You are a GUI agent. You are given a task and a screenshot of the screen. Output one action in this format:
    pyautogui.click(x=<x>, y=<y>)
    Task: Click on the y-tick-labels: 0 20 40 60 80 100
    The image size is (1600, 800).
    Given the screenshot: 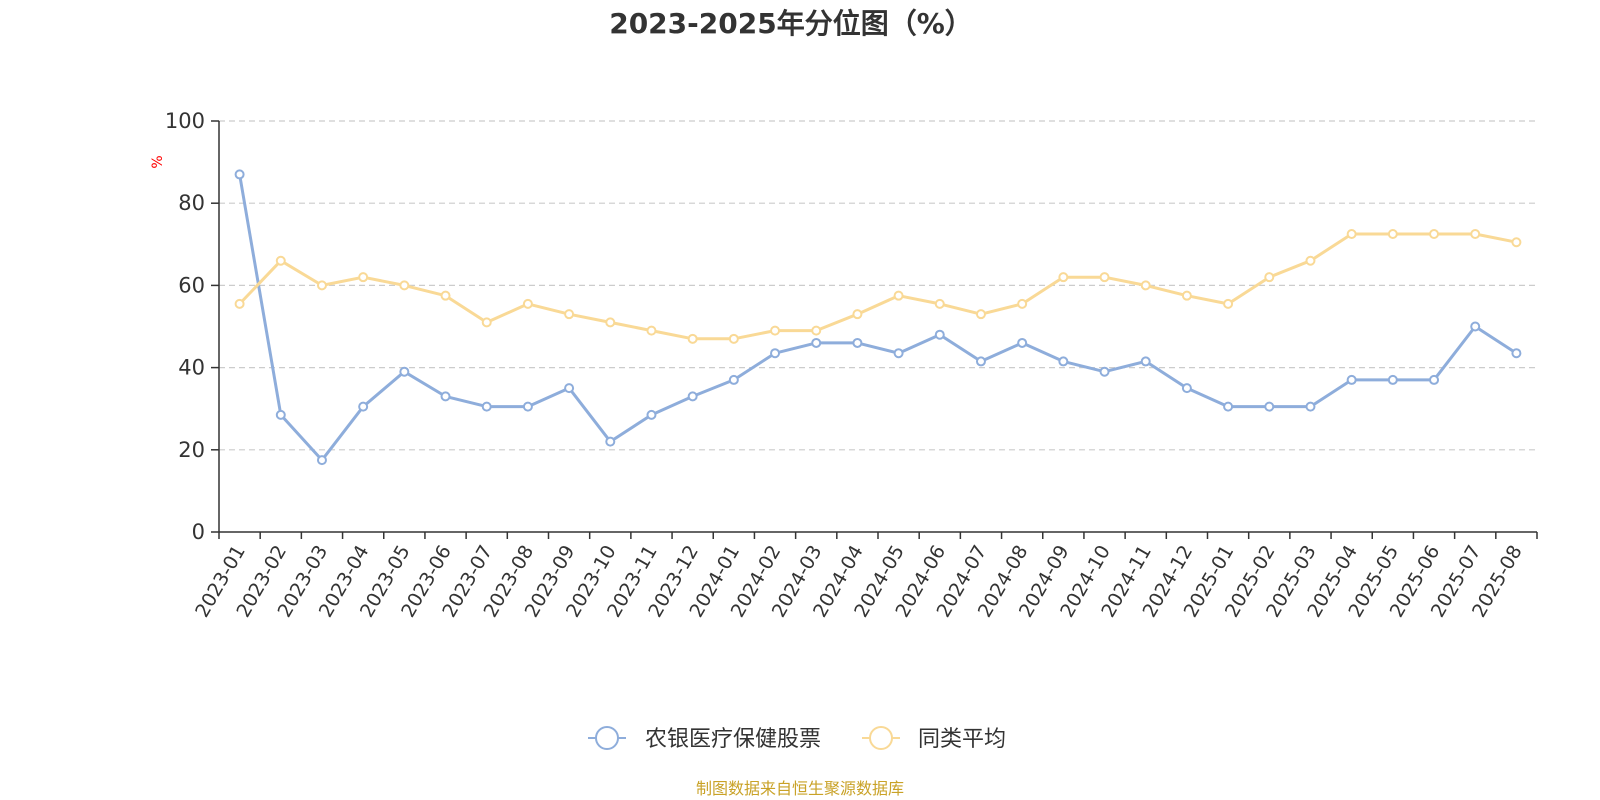 What is the action you would take?
    pyautogui.click(x=185, y=326)
    